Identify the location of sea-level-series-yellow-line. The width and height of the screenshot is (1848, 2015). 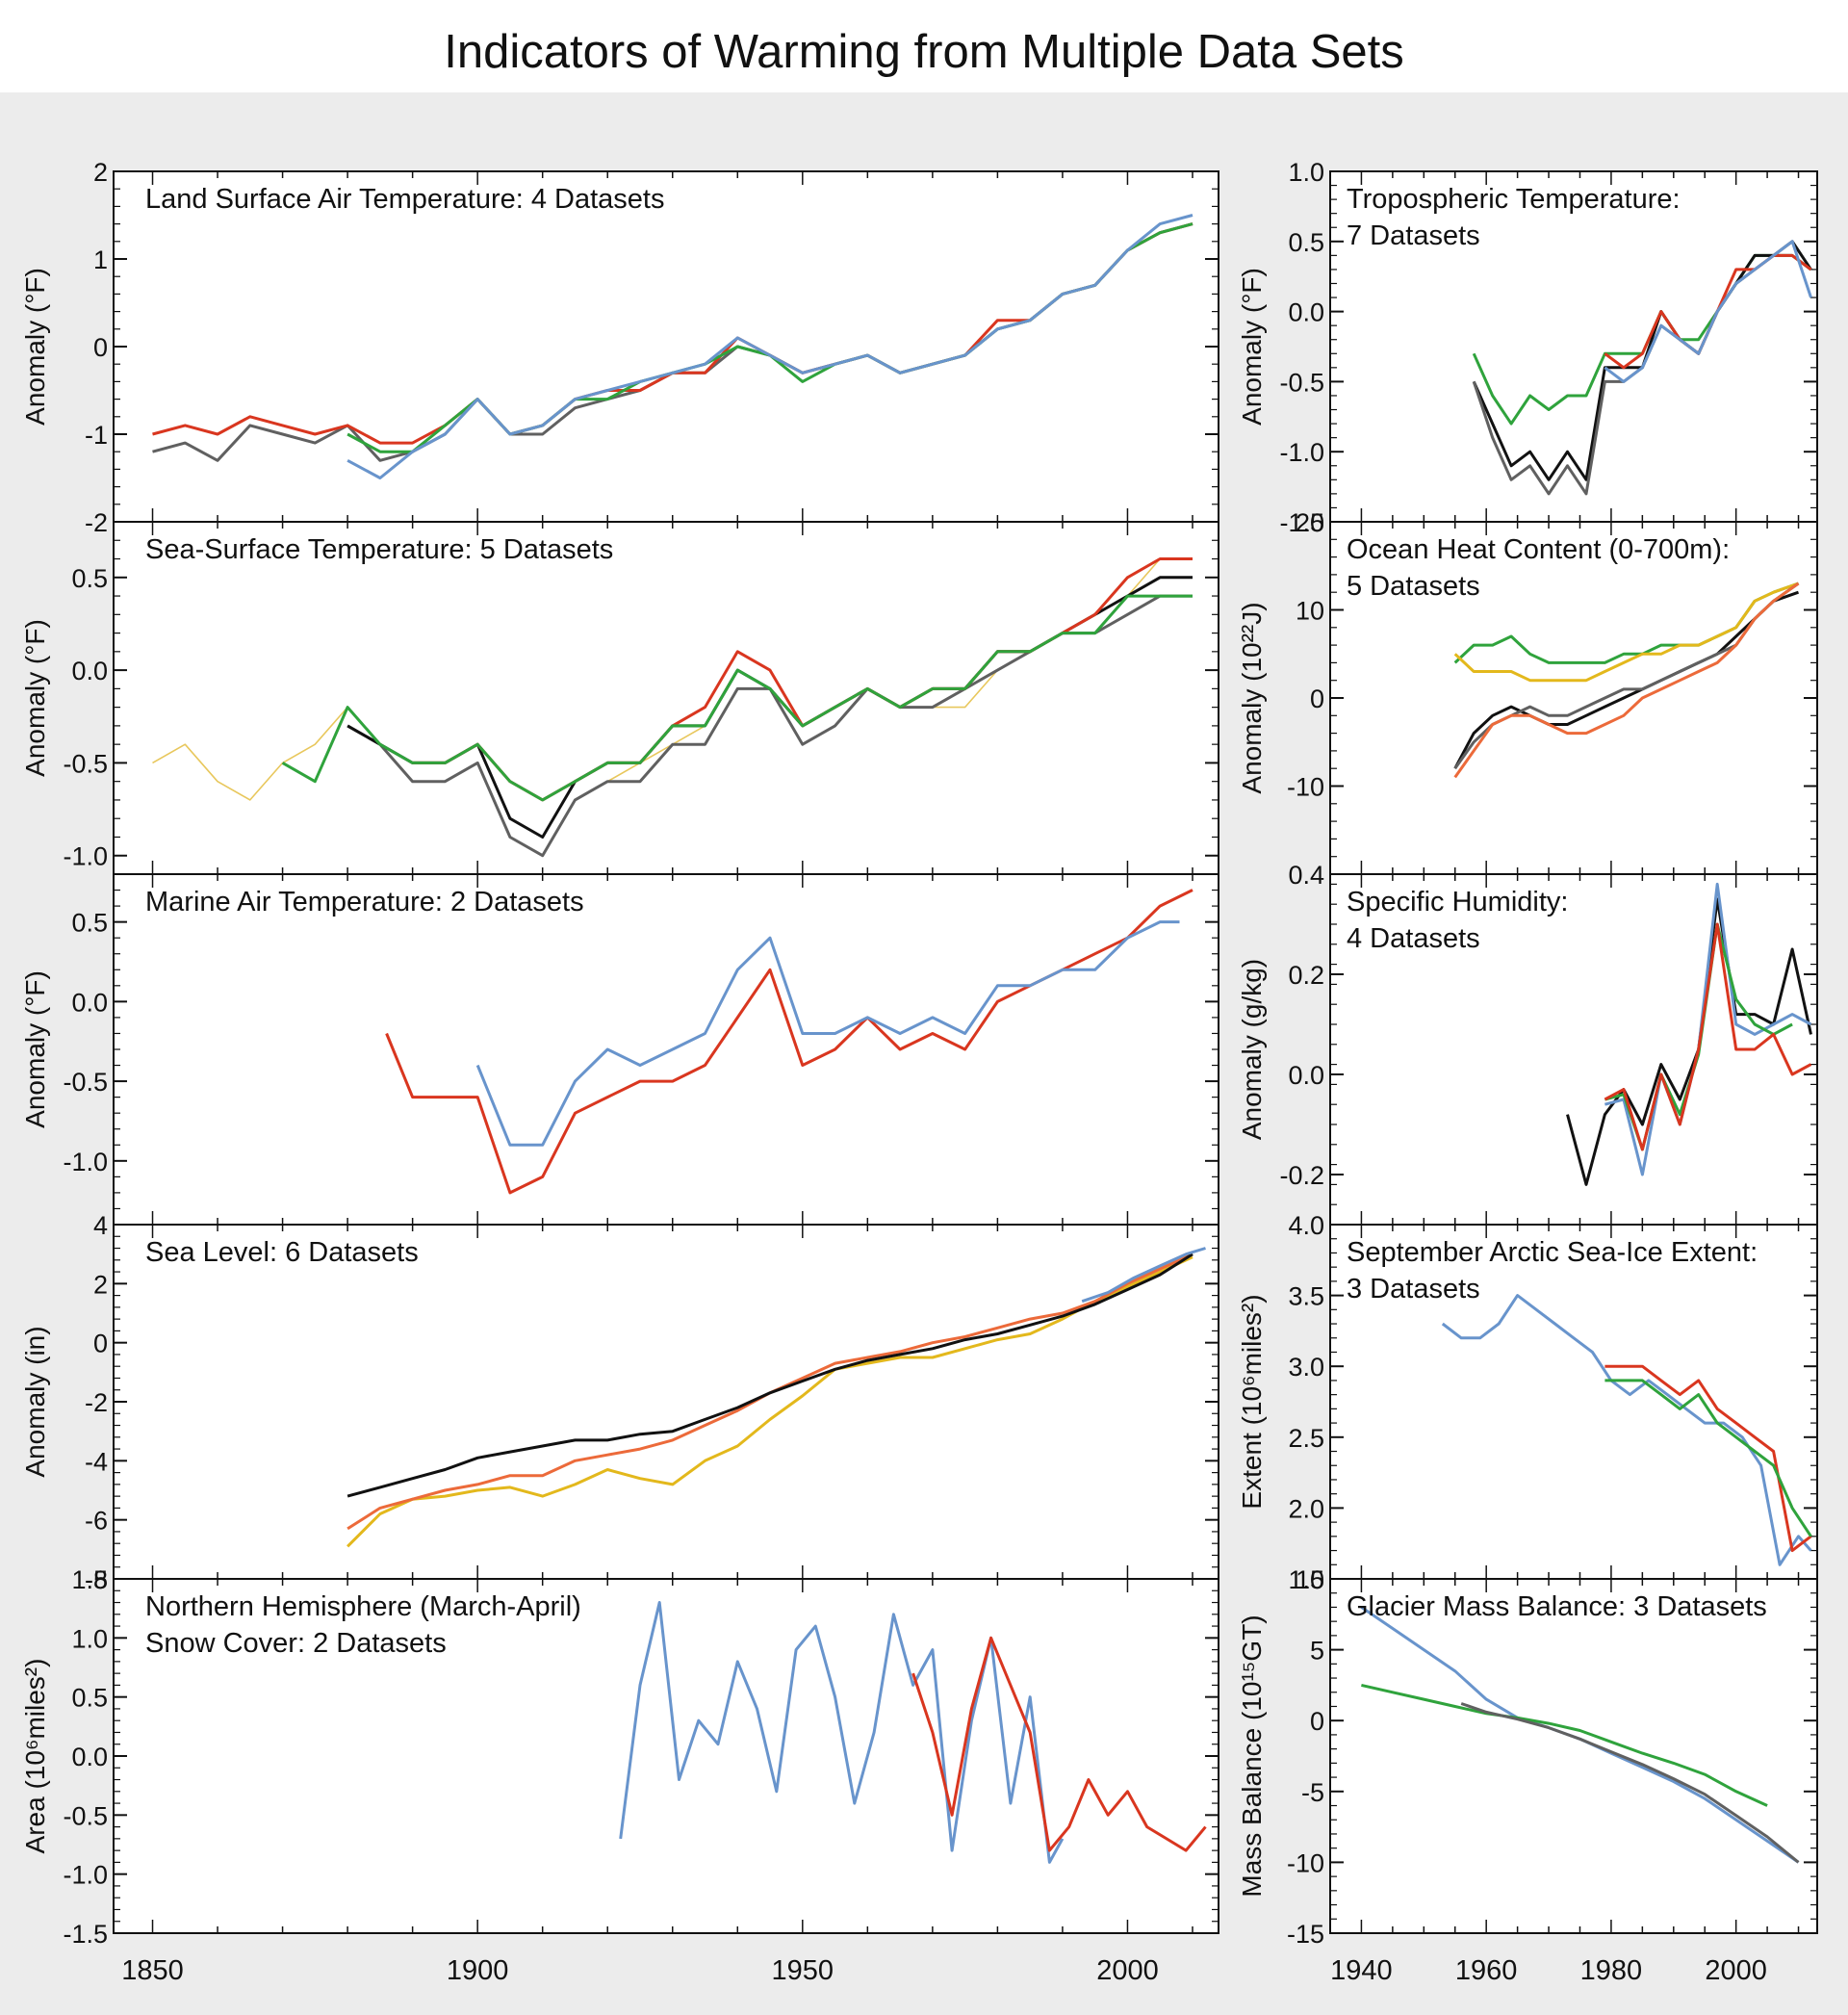
(770, 1402).